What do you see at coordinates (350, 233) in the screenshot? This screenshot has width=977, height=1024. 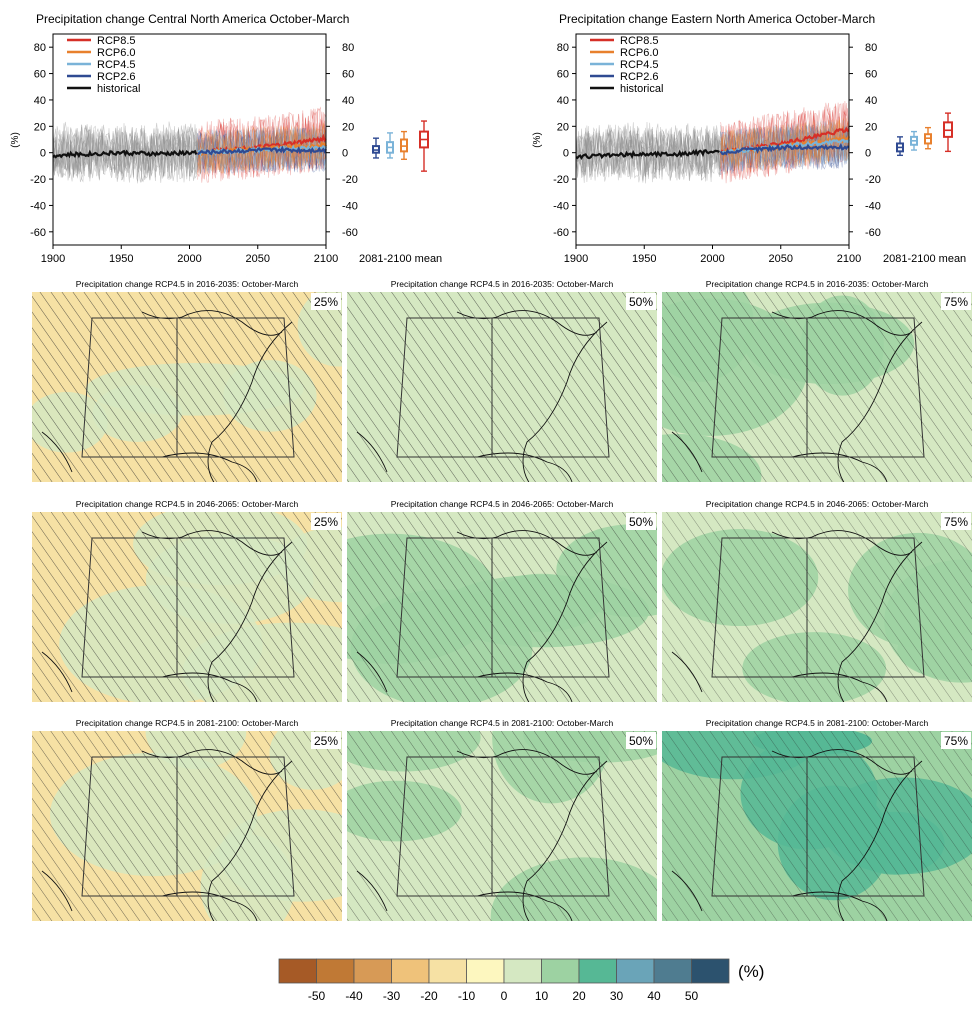 I see `y-tick-label-right: -60` at bounding box center [350, 233].